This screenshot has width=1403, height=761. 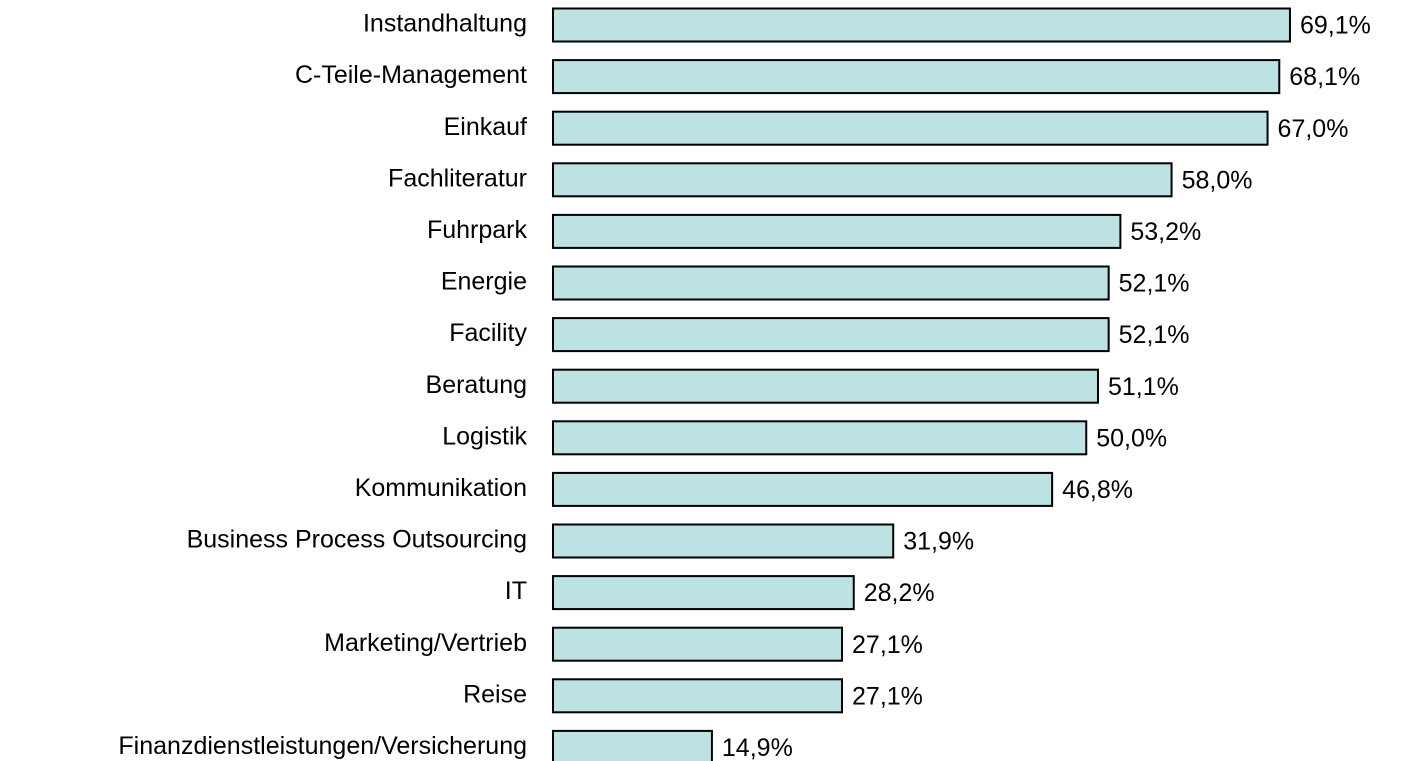 I want to click on value-label: 58,0%, so click(x=1217, y=180).